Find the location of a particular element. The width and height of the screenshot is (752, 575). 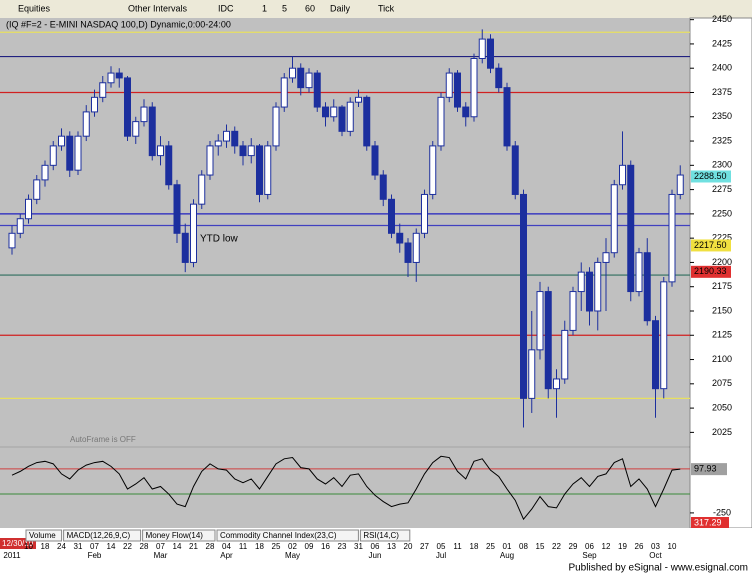

indicator-tab-label: RSI(14,C) is located at coordinates (381, 535).